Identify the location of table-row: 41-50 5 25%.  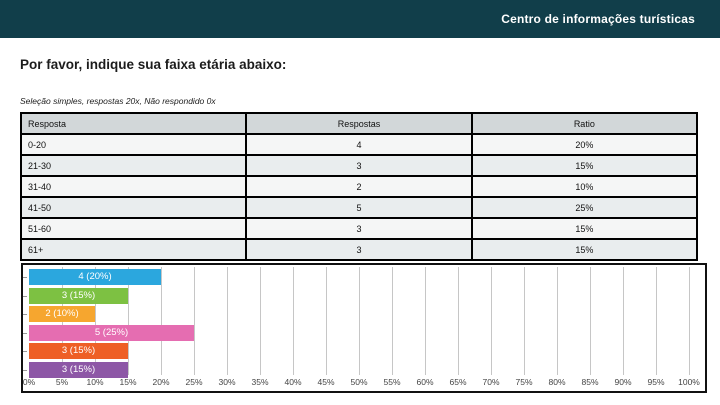
(359, 207).